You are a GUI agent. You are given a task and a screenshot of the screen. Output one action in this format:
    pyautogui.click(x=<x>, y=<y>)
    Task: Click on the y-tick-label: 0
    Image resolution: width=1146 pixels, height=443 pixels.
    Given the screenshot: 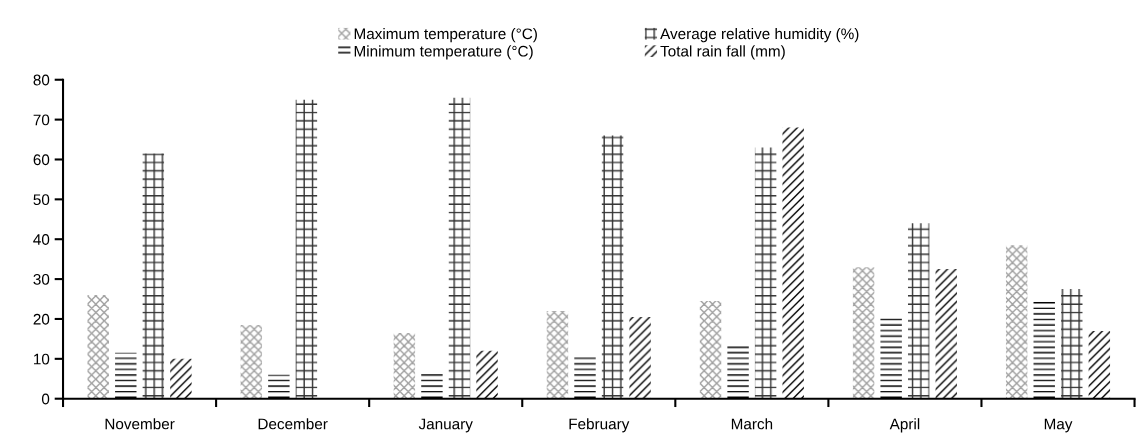 What is the action you would take?
    pyautogui.click(x=45, y=399)
    